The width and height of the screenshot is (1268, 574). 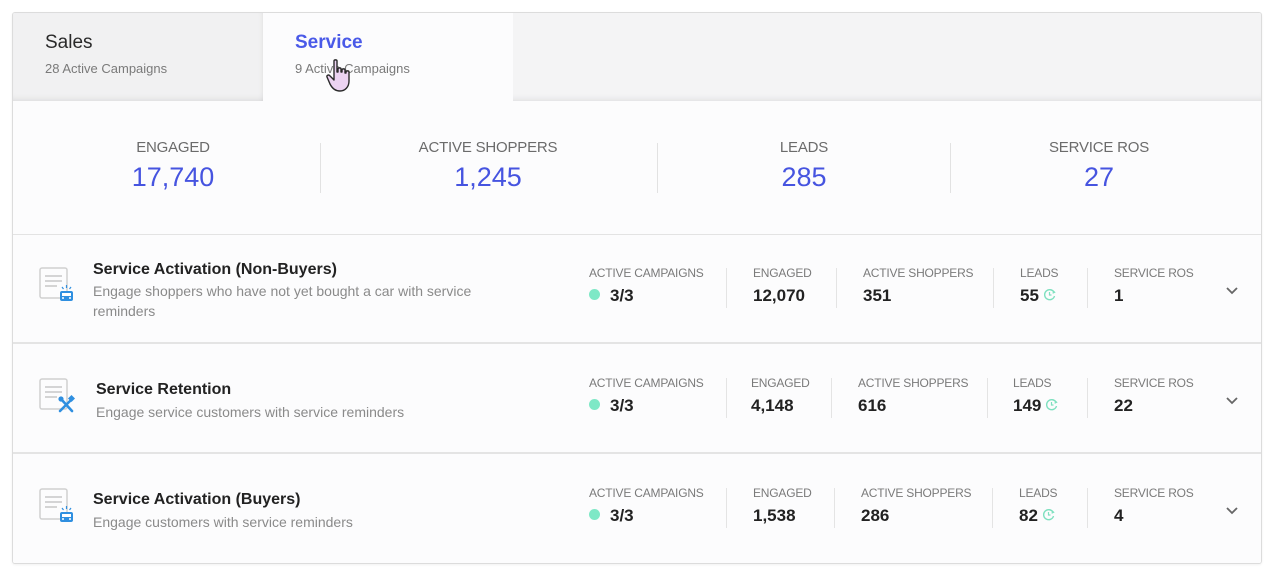 I want to click on metric-leads: LEADS 149, so click(x=1036, y=396).